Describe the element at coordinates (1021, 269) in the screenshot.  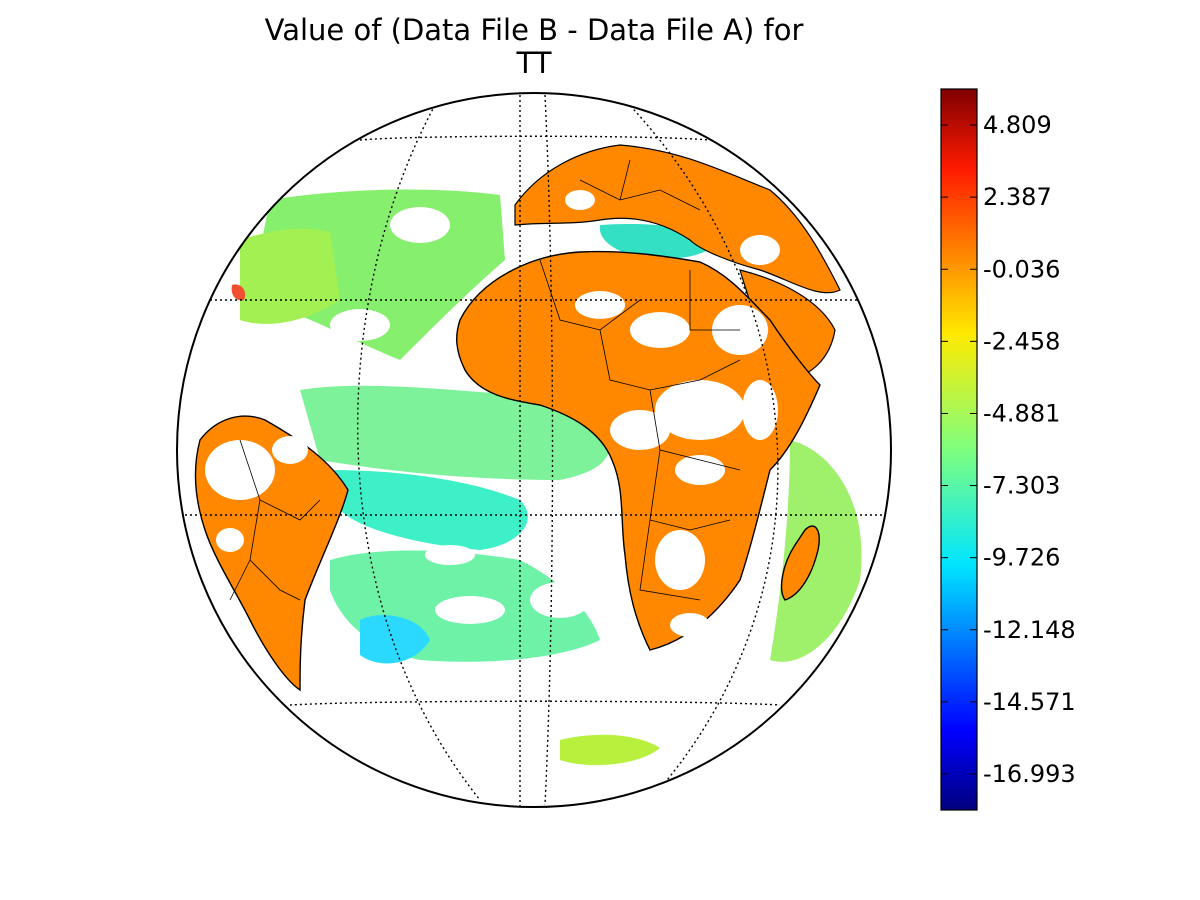
I see `colorbar-tick-label: -0.036` at that location.